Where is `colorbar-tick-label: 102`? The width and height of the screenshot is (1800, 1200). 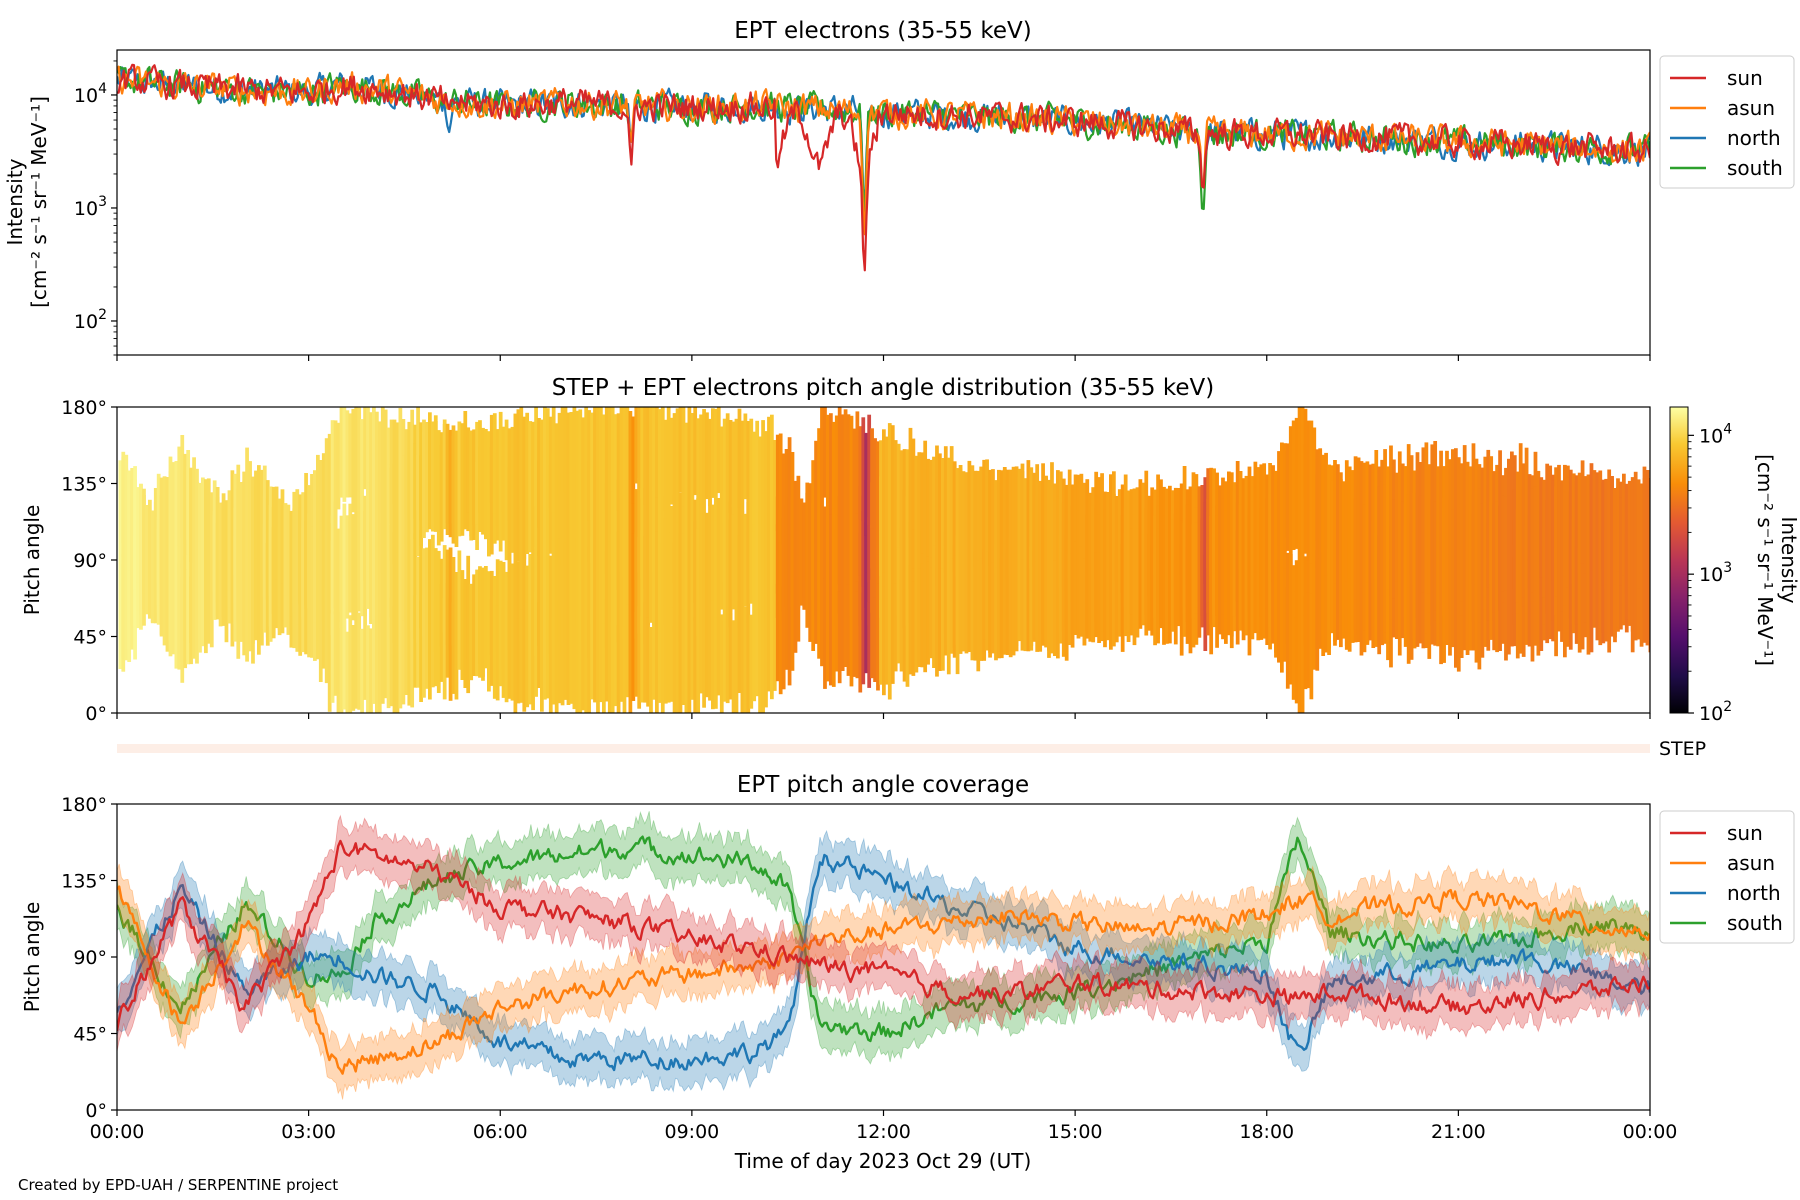
colorbar-tick-label: 102 is located at coordinates (1715, 712).